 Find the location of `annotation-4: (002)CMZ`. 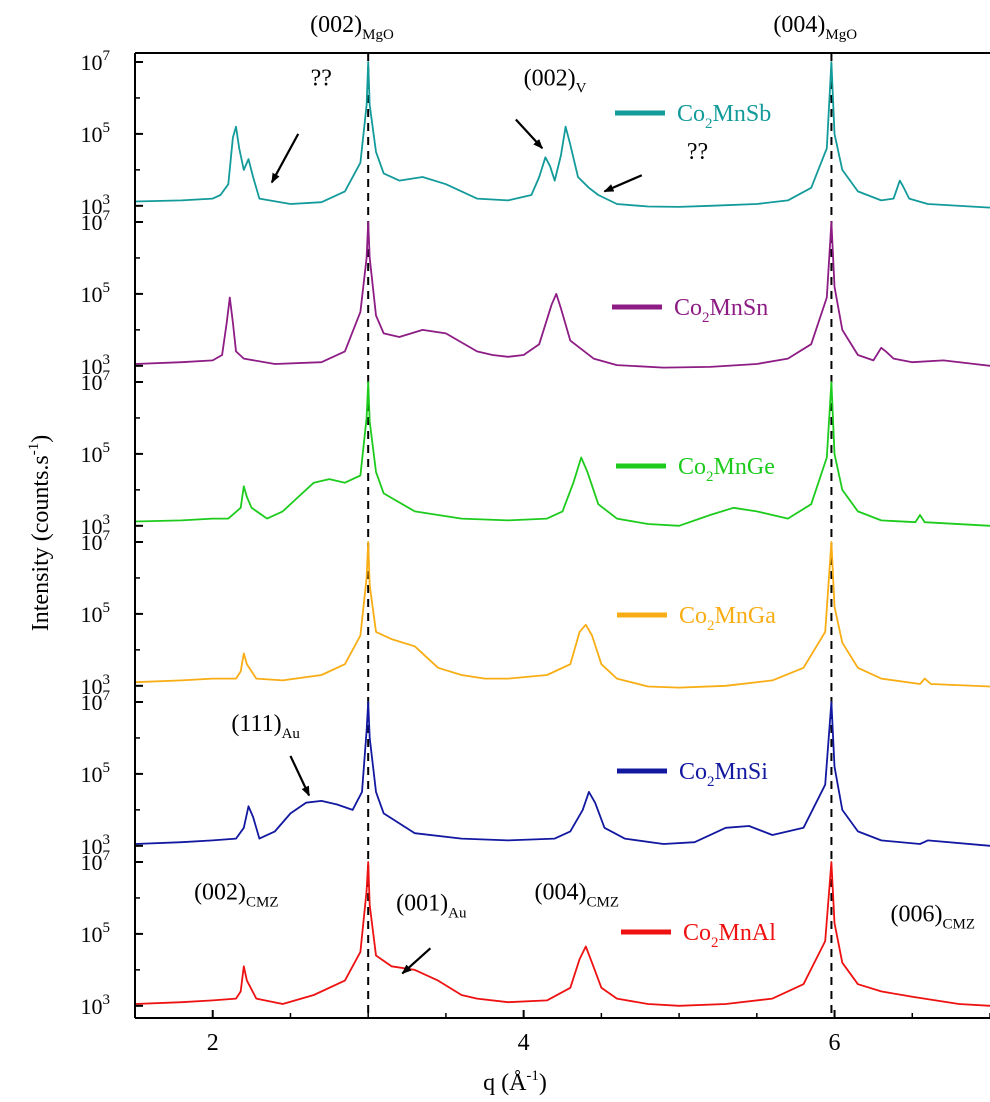

annotation-4: (002)CMZ is located at coordinates (236, 895).